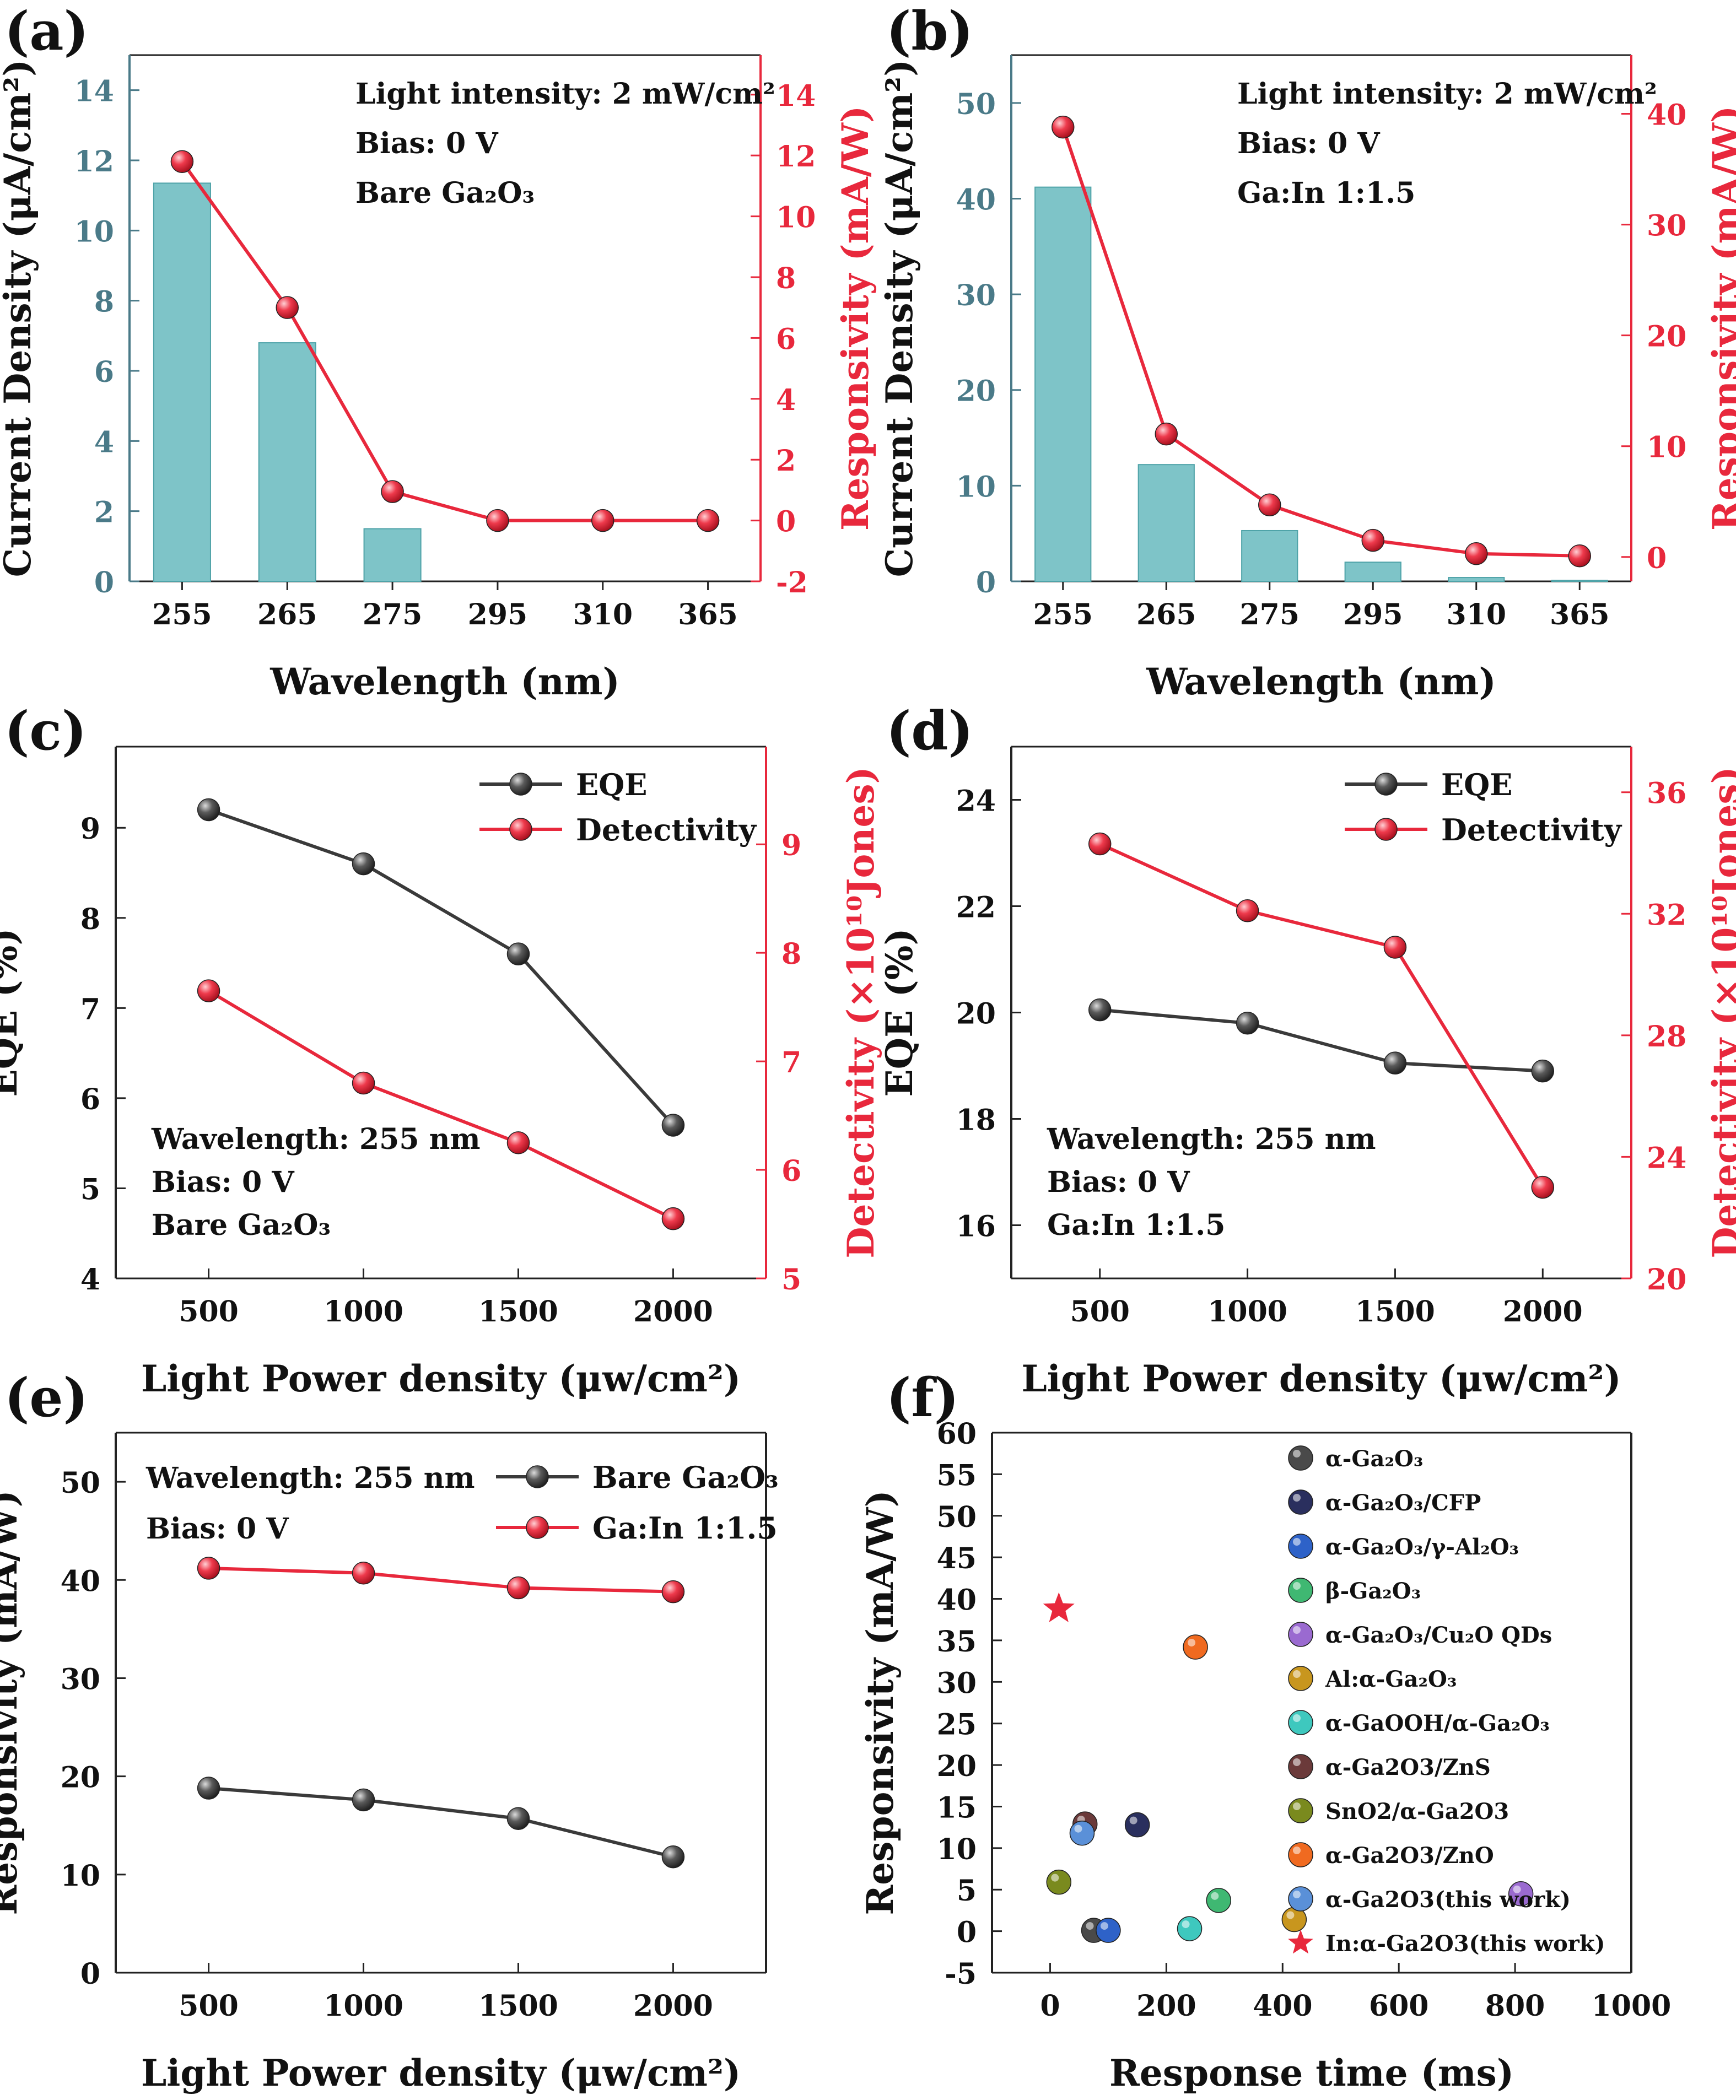 The height and width of the screenshot is (2100, 1736). I want to click on x-tick-label: 310, so click(603, 614).